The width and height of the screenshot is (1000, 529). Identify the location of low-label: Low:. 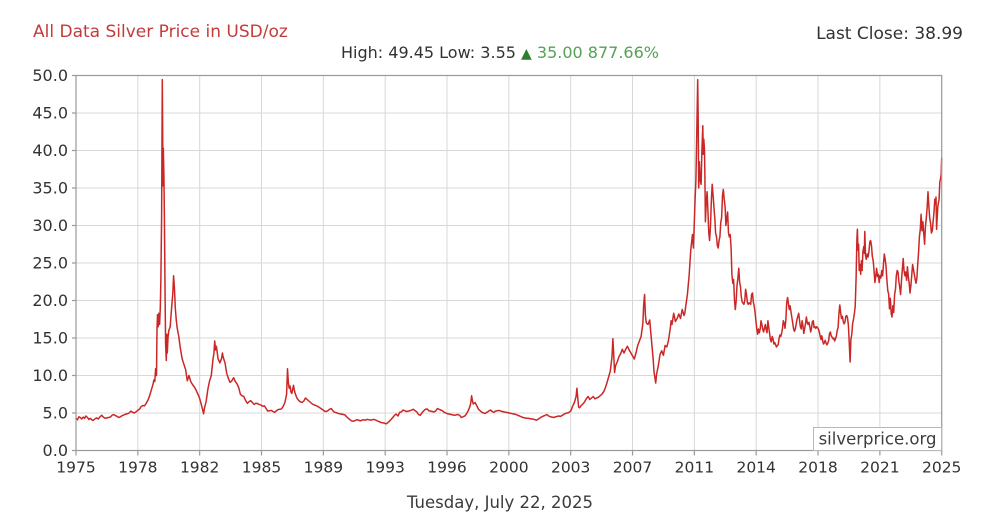
(457, 52).